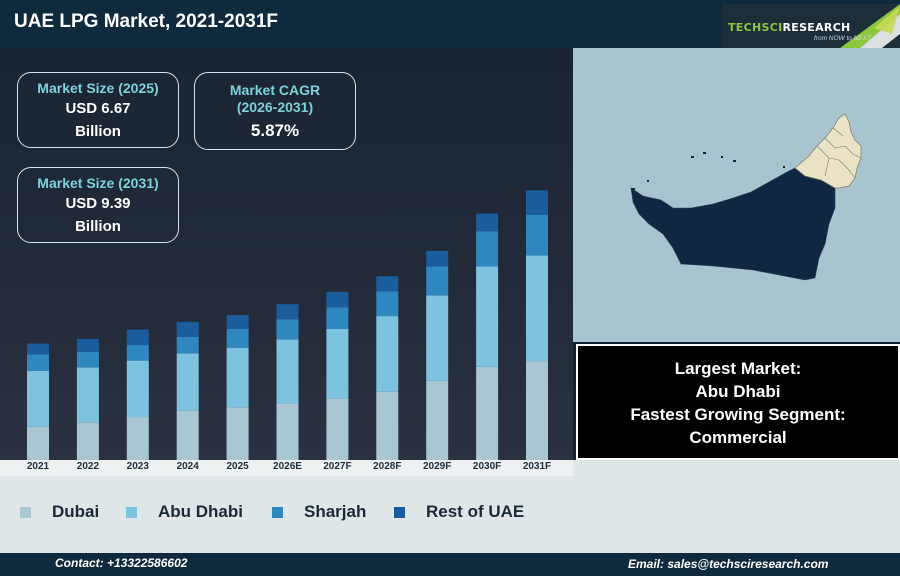 The image size is (900, 576). I want to click on legend-label: Abu Dhabi, so click(200, 511).